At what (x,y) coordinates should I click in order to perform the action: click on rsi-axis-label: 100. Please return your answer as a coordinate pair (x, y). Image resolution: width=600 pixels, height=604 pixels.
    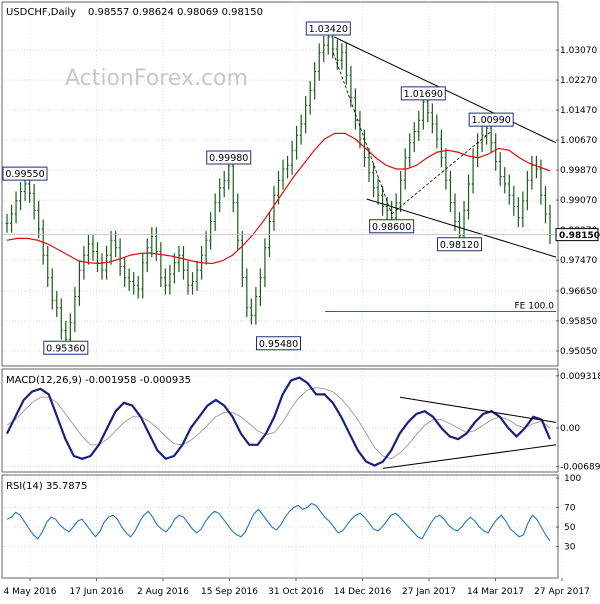
    Looking at the image, I should click on (572, 479).